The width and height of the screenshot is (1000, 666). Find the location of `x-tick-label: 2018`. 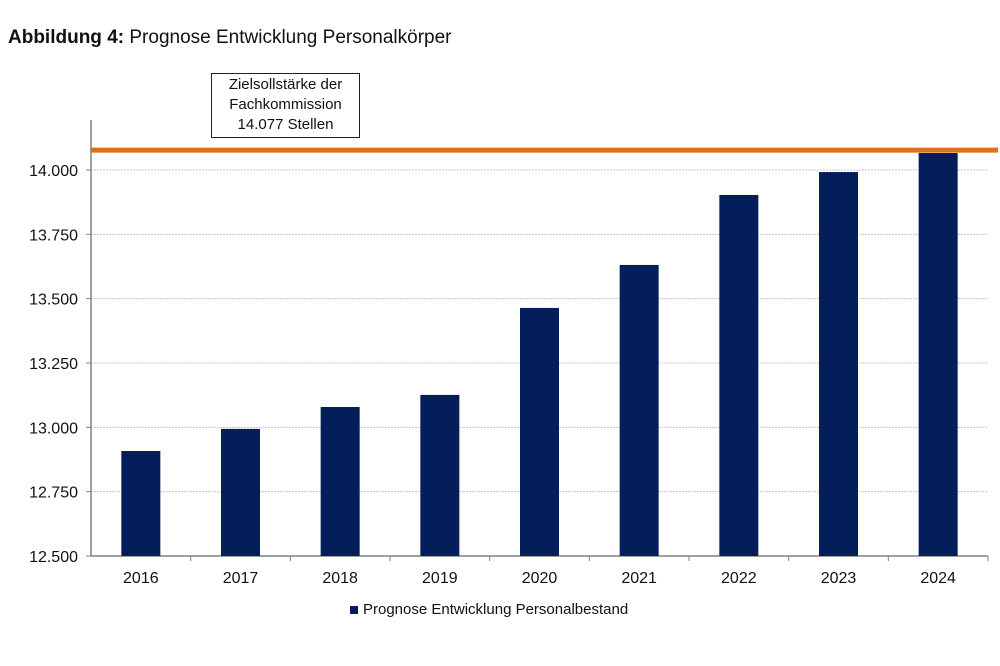

x-tick-label: 2018 is located at coordinates (340, 578).